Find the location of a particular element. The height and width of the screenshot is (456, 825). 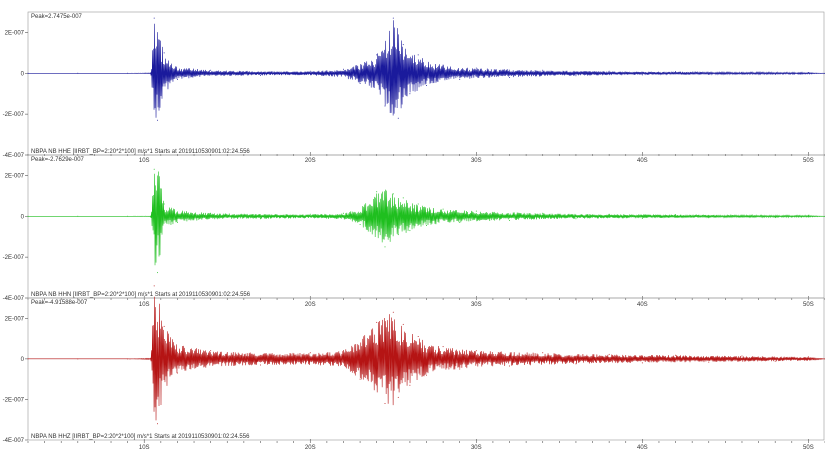

peak-label: Peak=2.7475e-007 is located at coordinates (57, 17).